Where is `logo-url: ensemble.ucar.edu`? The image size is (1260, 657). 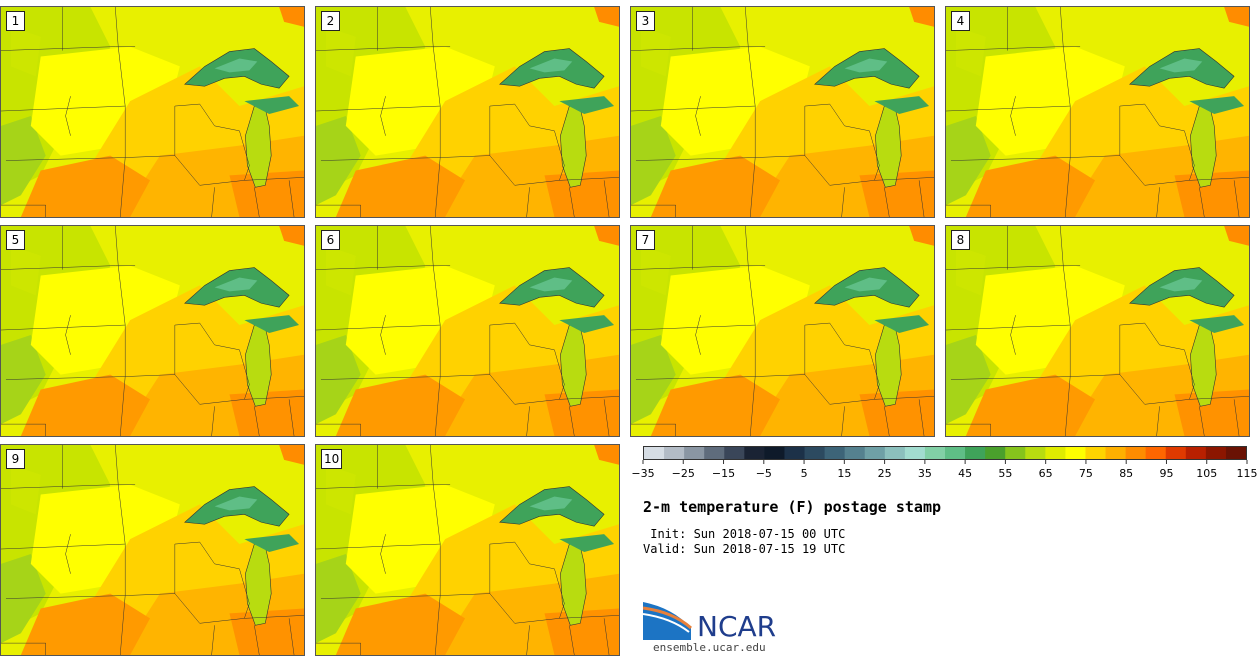
logo-url: ensemble.ucar.edu is located at coordinates (709, 647).